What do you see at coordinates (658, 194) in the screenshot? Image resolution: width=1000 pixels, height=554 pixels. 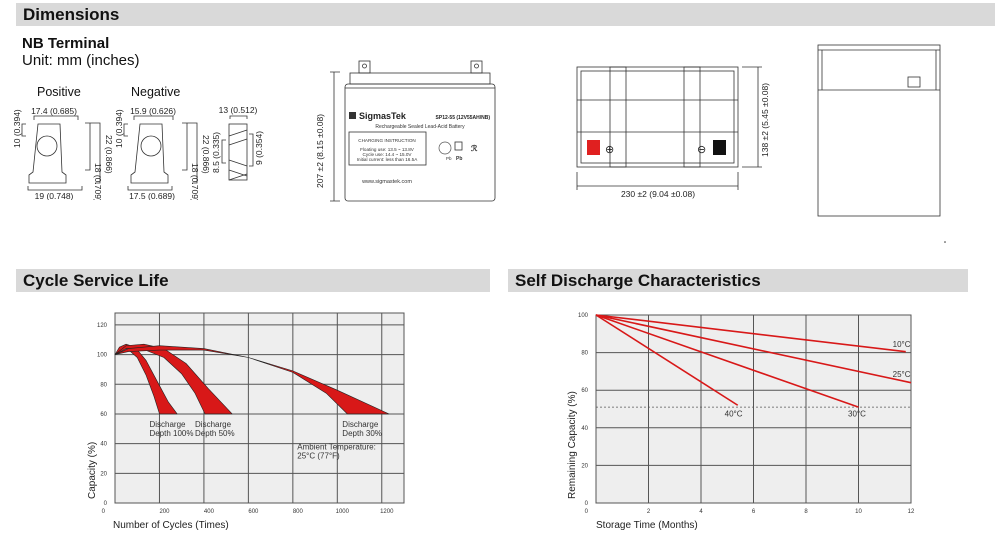 I see `length-dimension: 230 ±2 (9.04 ±0.08)` at bounding box center [658, 194].